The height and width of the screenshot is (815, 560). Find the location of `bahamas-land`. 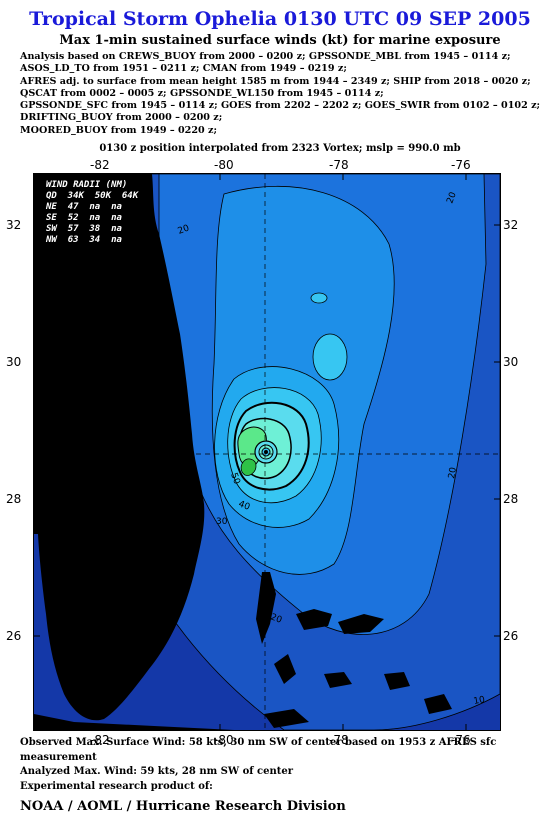

bahamas-land is located at coordinates (354, 650).